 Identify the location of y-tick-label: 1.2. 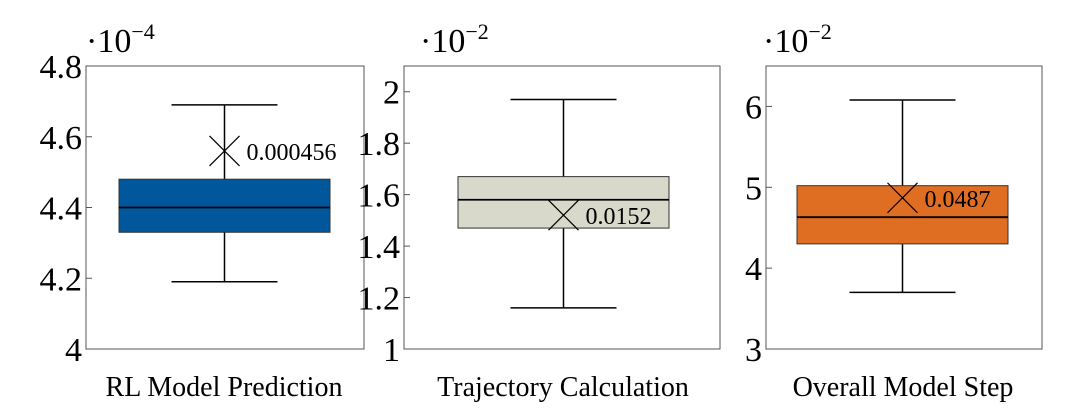
(379, 299).